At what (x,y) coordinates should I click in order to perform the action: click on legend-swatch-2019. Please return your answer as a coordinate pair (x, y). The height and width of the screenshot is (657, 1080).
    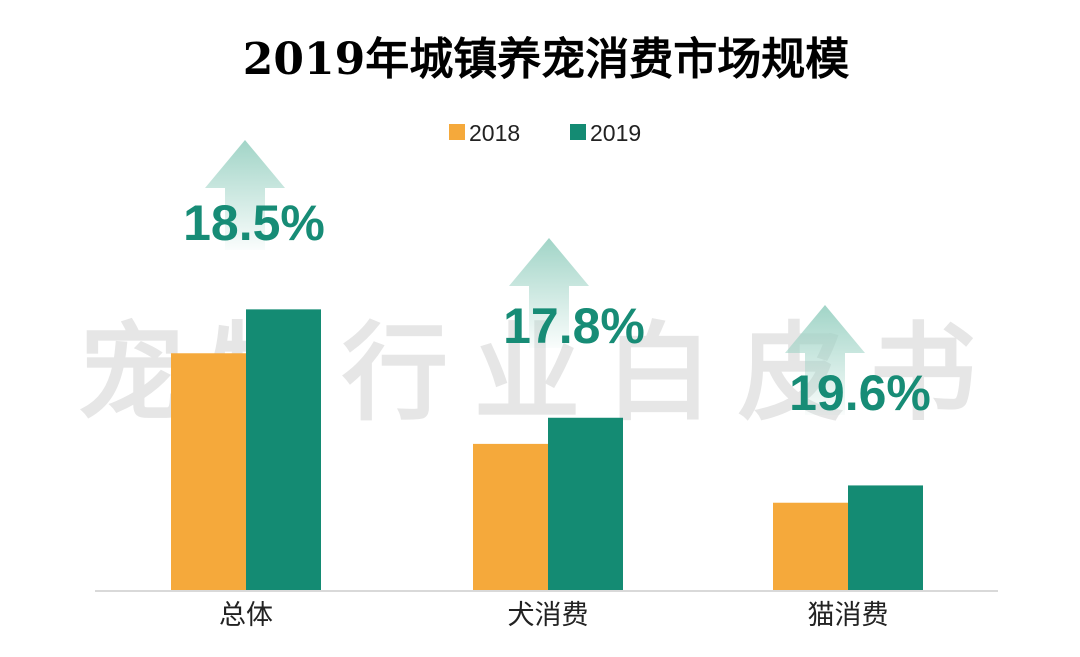
    Looking at the image, I should click on (578, 132).